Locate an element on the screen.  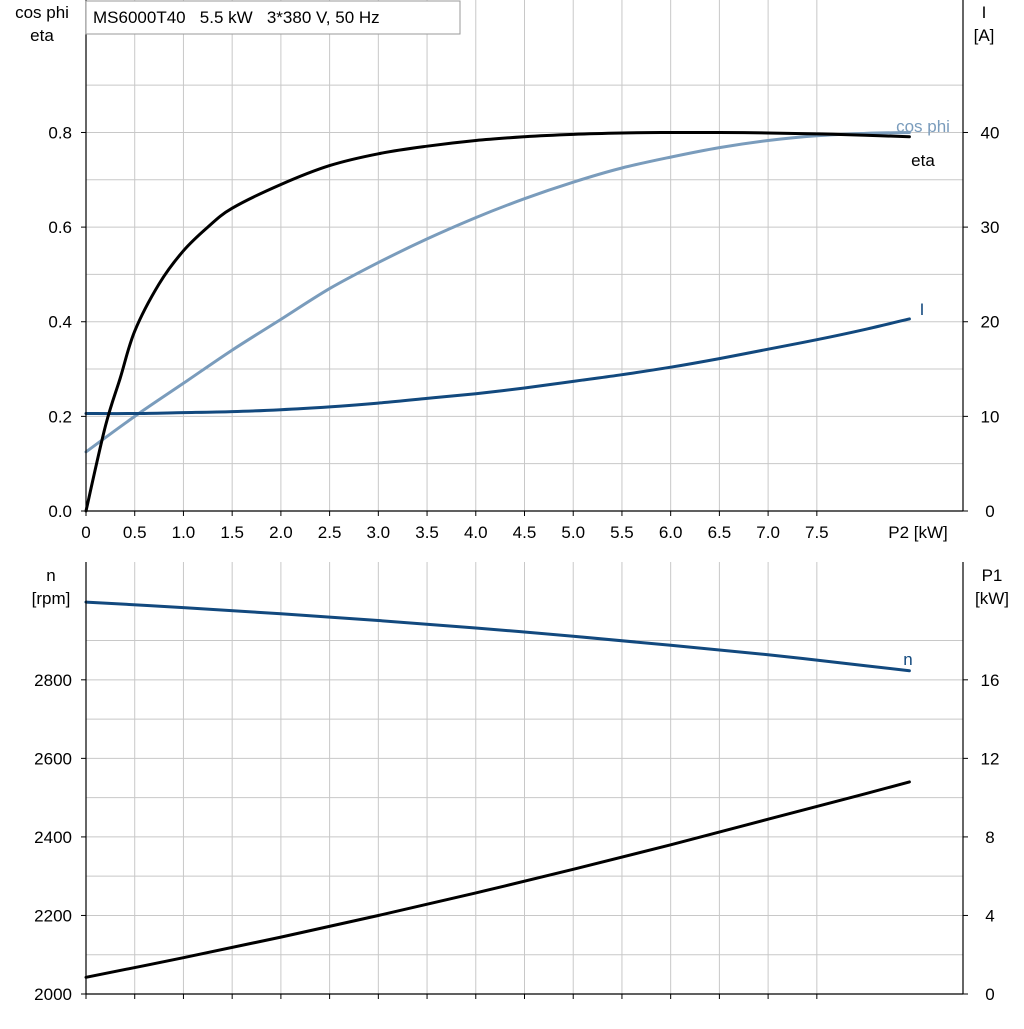
bottom-left-tick-label: 2600 is located at coordinates (53, 758).